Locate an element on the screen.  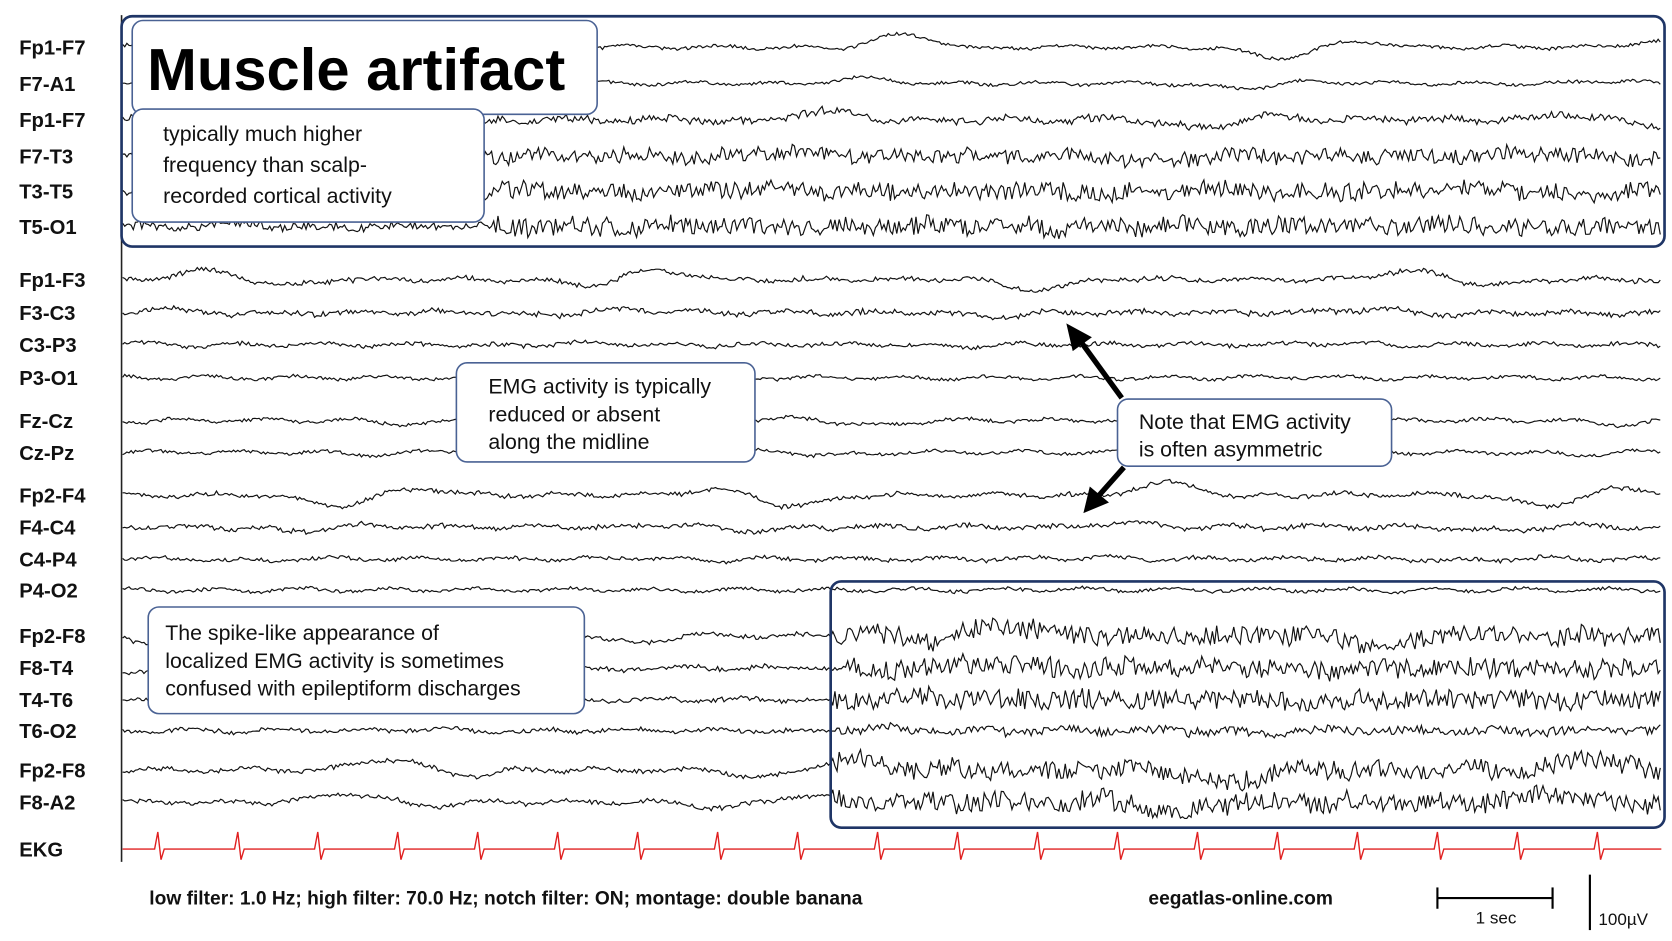
channel-label: P3-O1 is located at coordinates (48, 379).